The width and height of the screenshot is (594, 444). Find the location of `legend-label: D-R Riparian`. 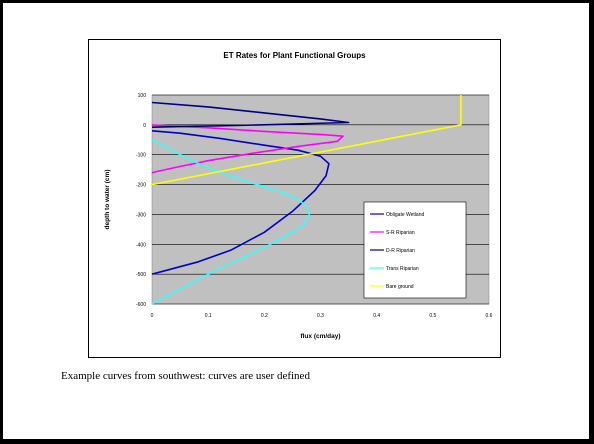

legend-label: D-R Riparian is located at coordinates (400, 251).